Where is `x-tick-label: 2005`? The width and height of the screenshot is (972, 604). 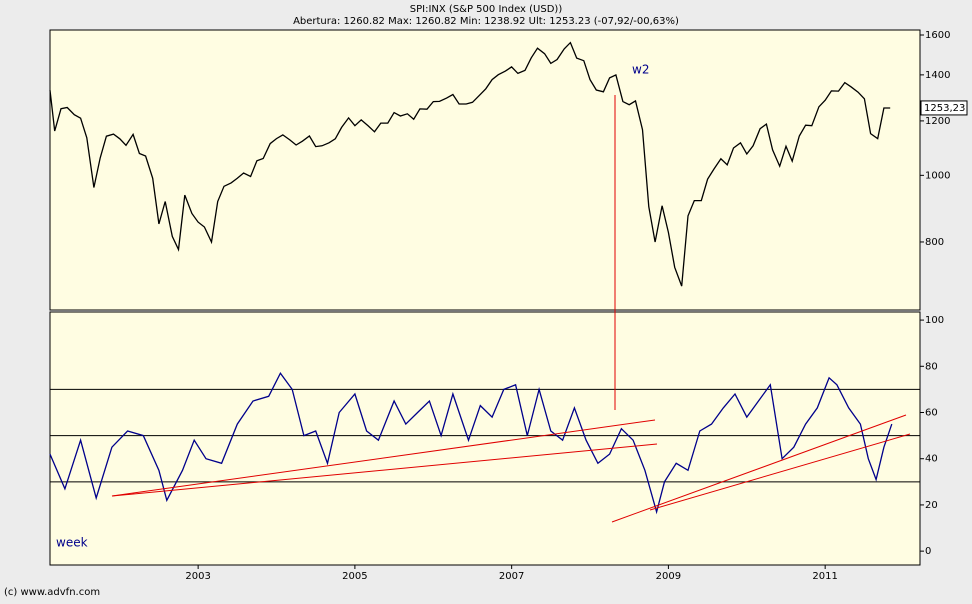
x-tick-label: 2005 is located at coordinates (354, 576).